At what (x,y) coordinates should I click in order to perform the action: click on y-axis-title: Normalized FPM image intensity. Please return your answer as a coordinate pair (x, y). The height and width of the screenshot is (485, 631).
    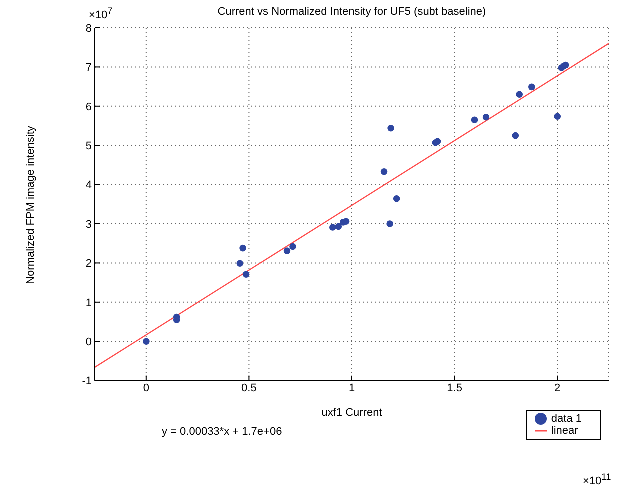
    Looking at the image, I should click on (30, 205).